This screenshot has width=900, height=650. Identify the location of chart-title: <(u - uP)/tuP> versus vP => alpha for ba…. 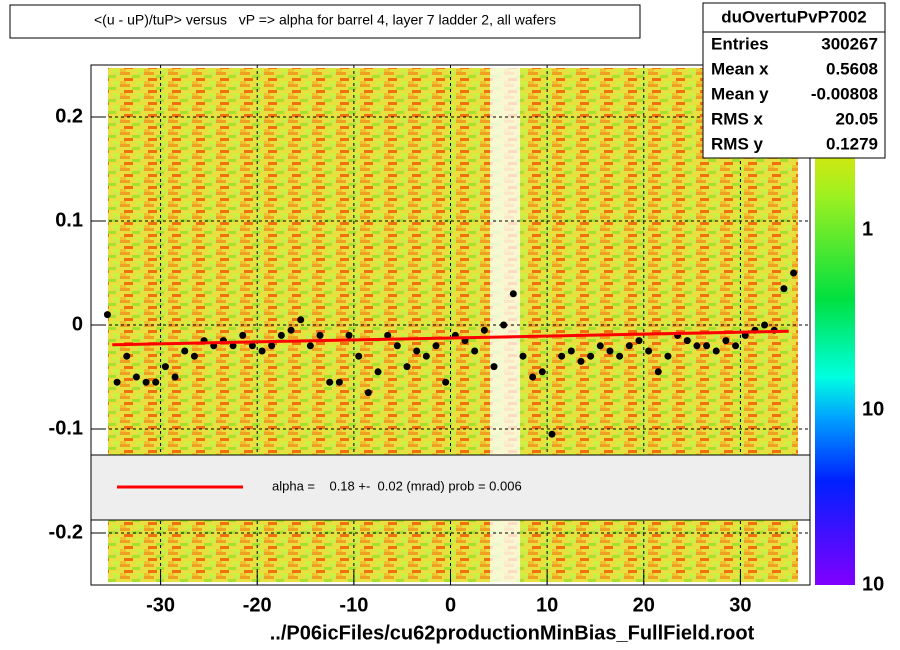
(325, 20).